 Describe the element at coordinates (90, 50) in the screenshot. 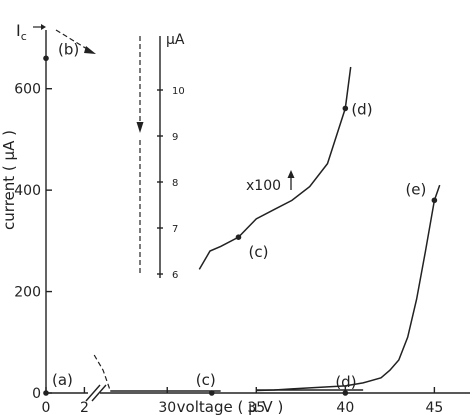

I see `switch-arrow-icon` at that location.